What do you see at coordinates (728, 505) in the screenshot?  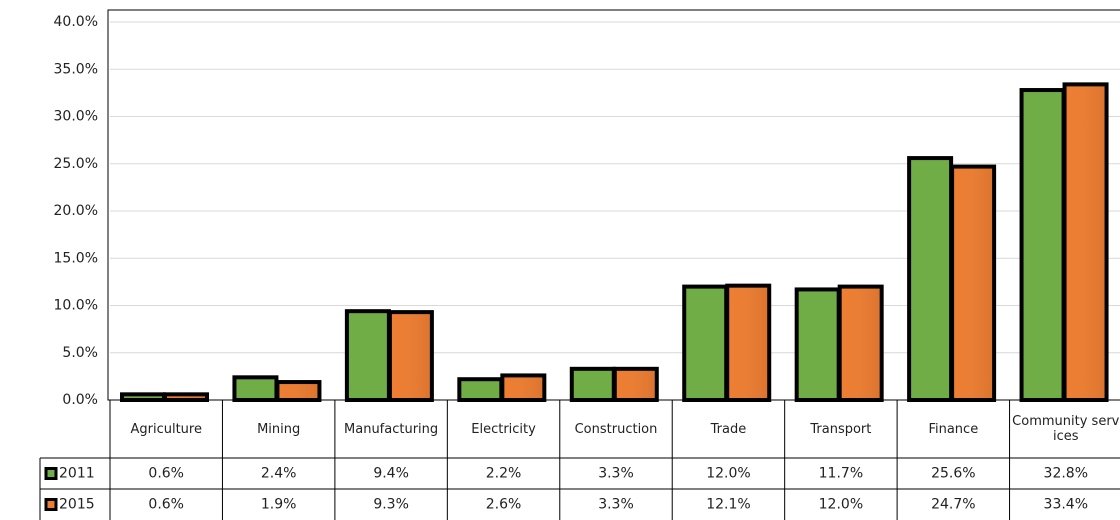 I see `data-label: 12.1%` at bounding box center [728, 505].